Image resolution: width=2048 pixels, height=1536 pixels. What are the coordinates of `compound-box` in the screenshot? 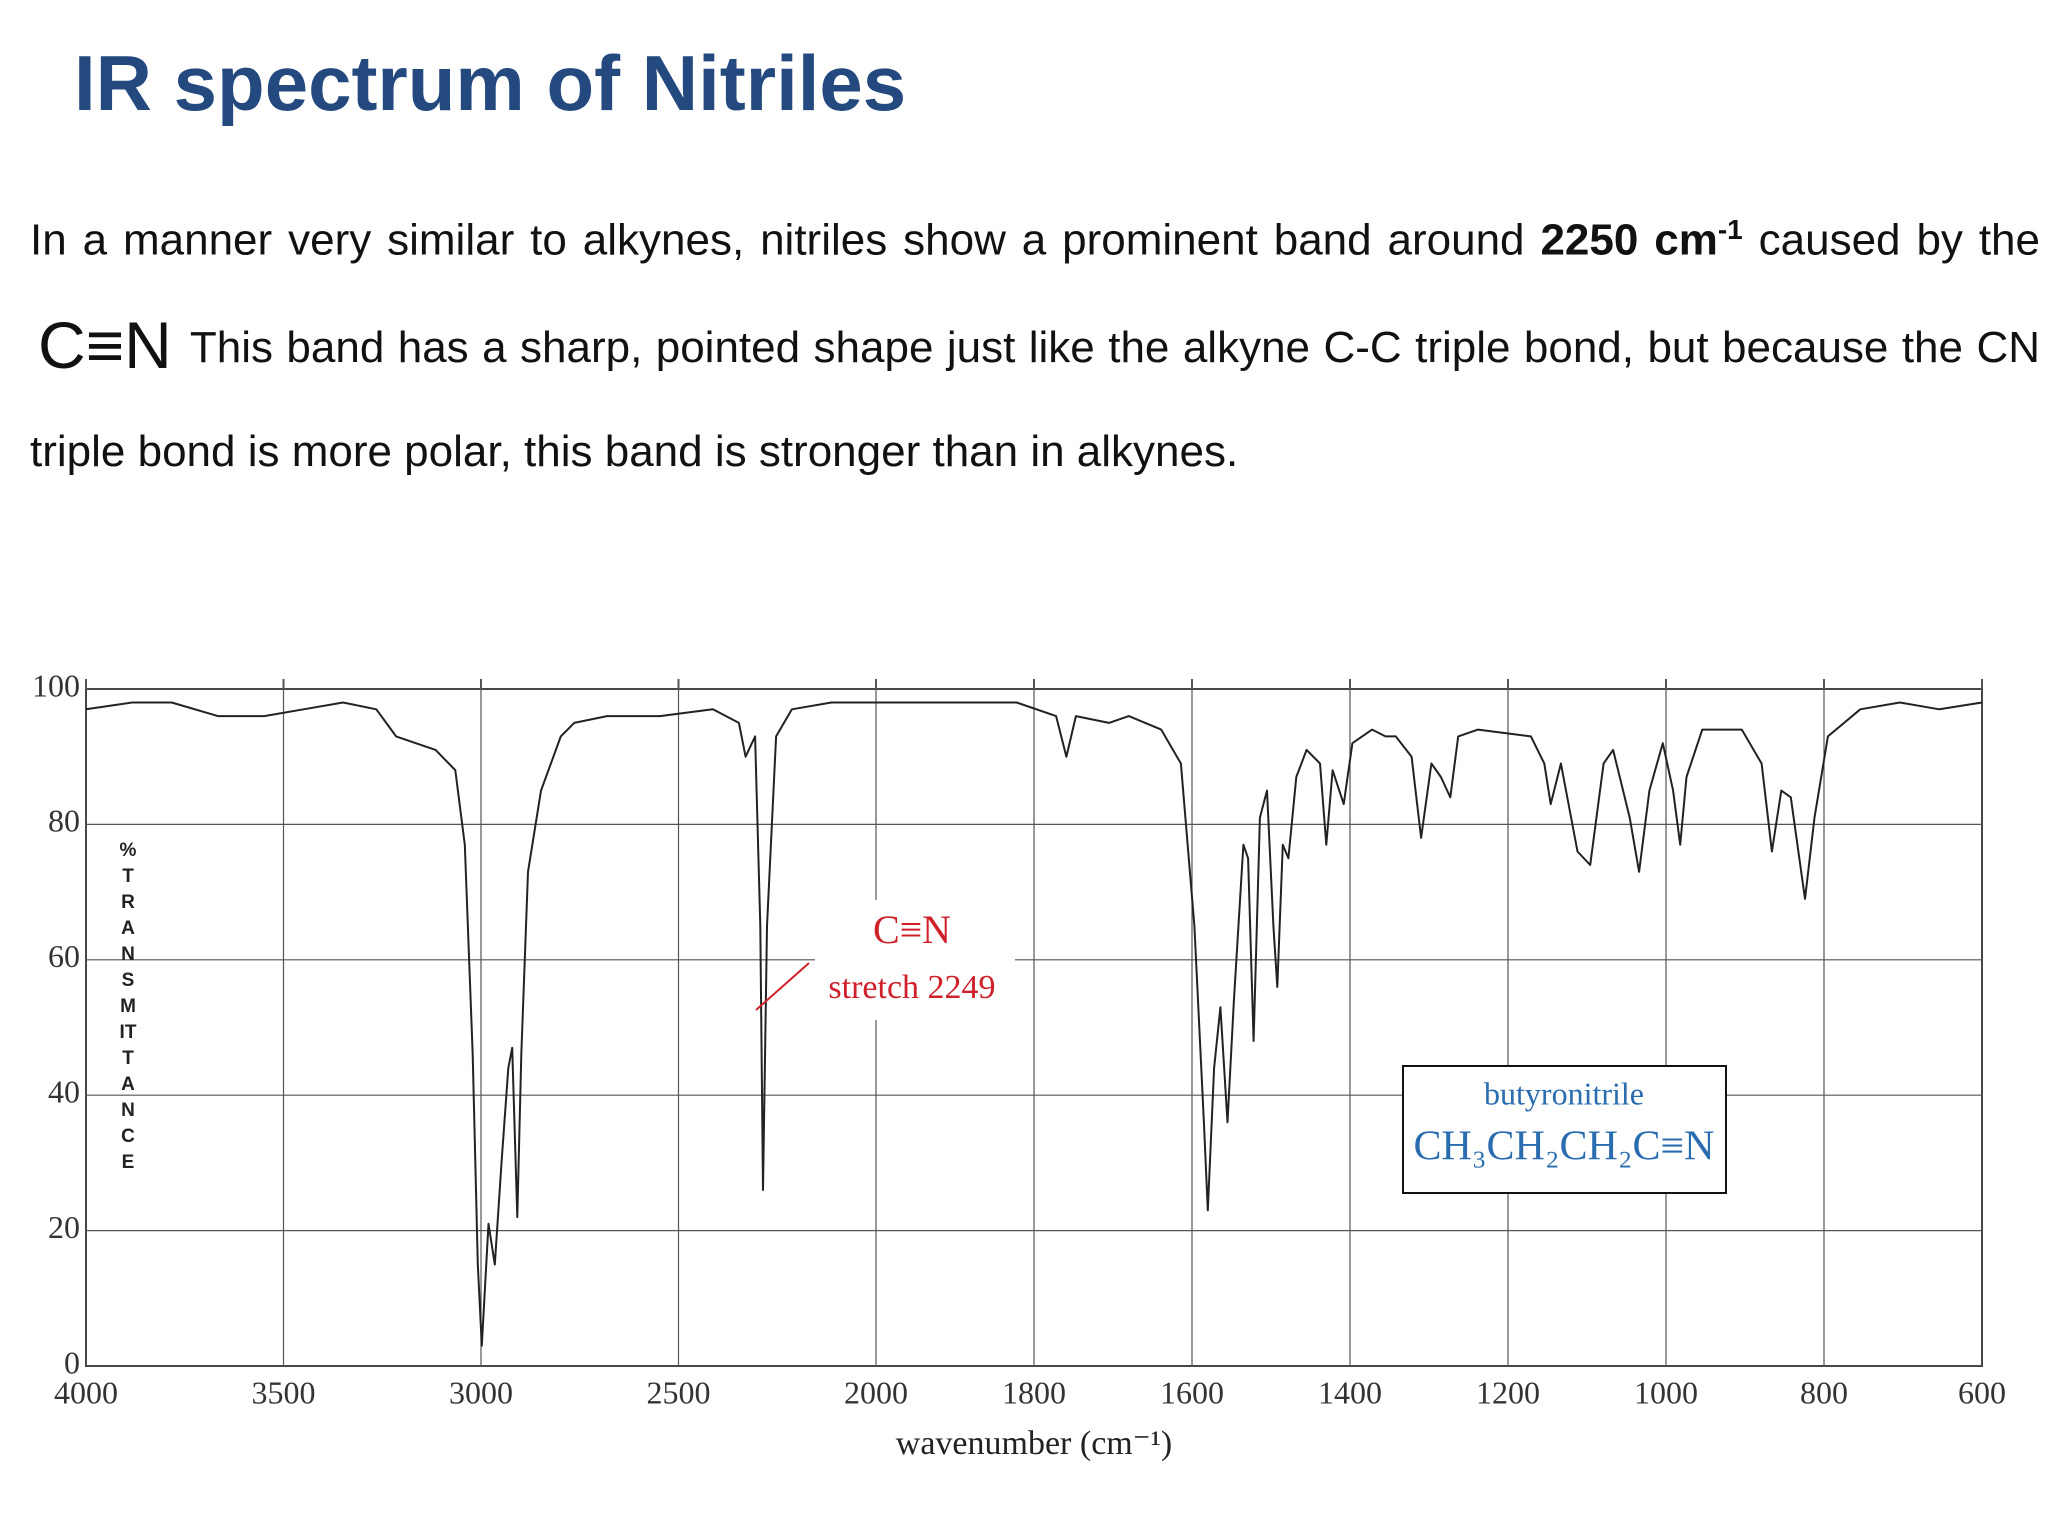 It's located at (1564, 1129).